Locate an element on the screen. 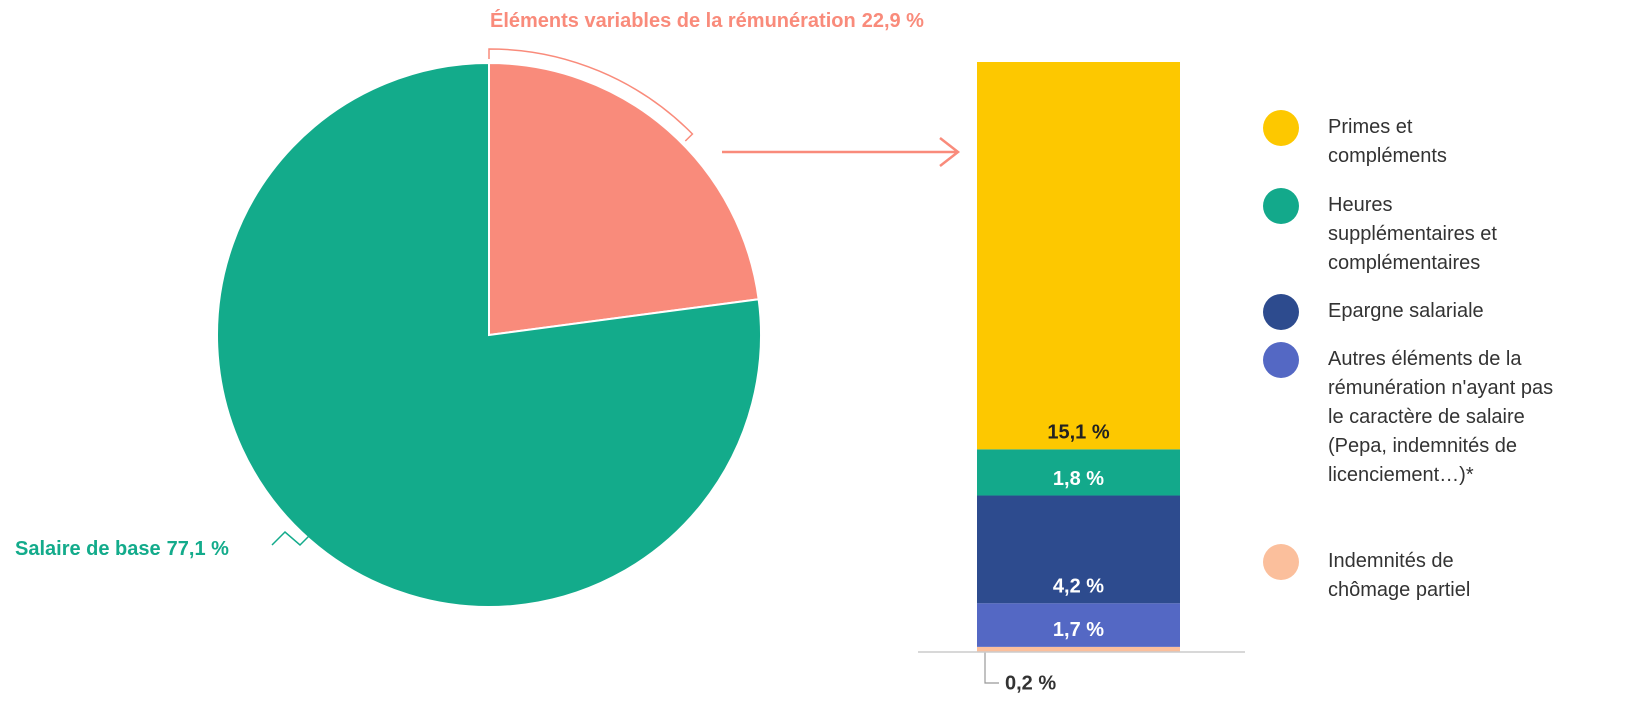  value-label: 4,2 % is located at coordinates (1078, 587).